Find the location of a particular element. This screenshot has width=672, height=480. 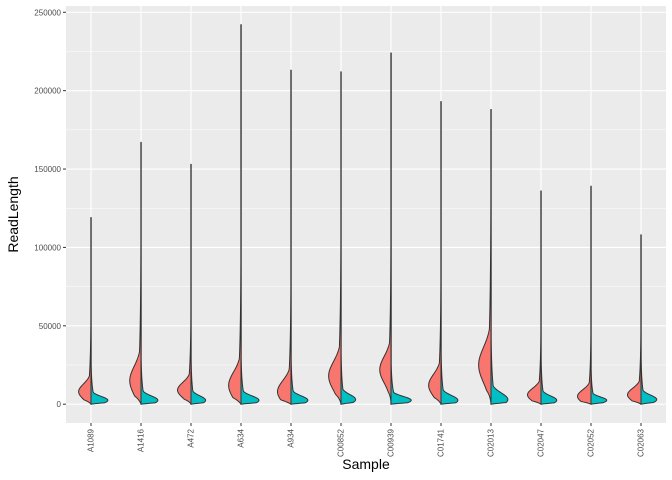

violin-C01741 is located at coordinates (443, 253).